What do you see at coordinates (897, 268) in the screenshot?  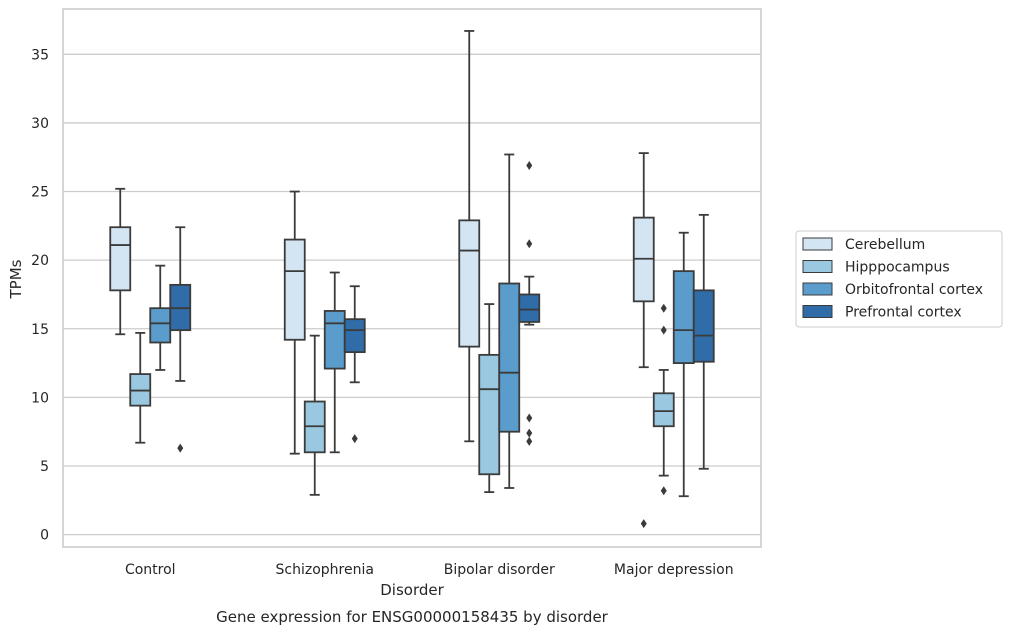 I see `legend-label: Hipppocampus` at bounding box center [897, 268].